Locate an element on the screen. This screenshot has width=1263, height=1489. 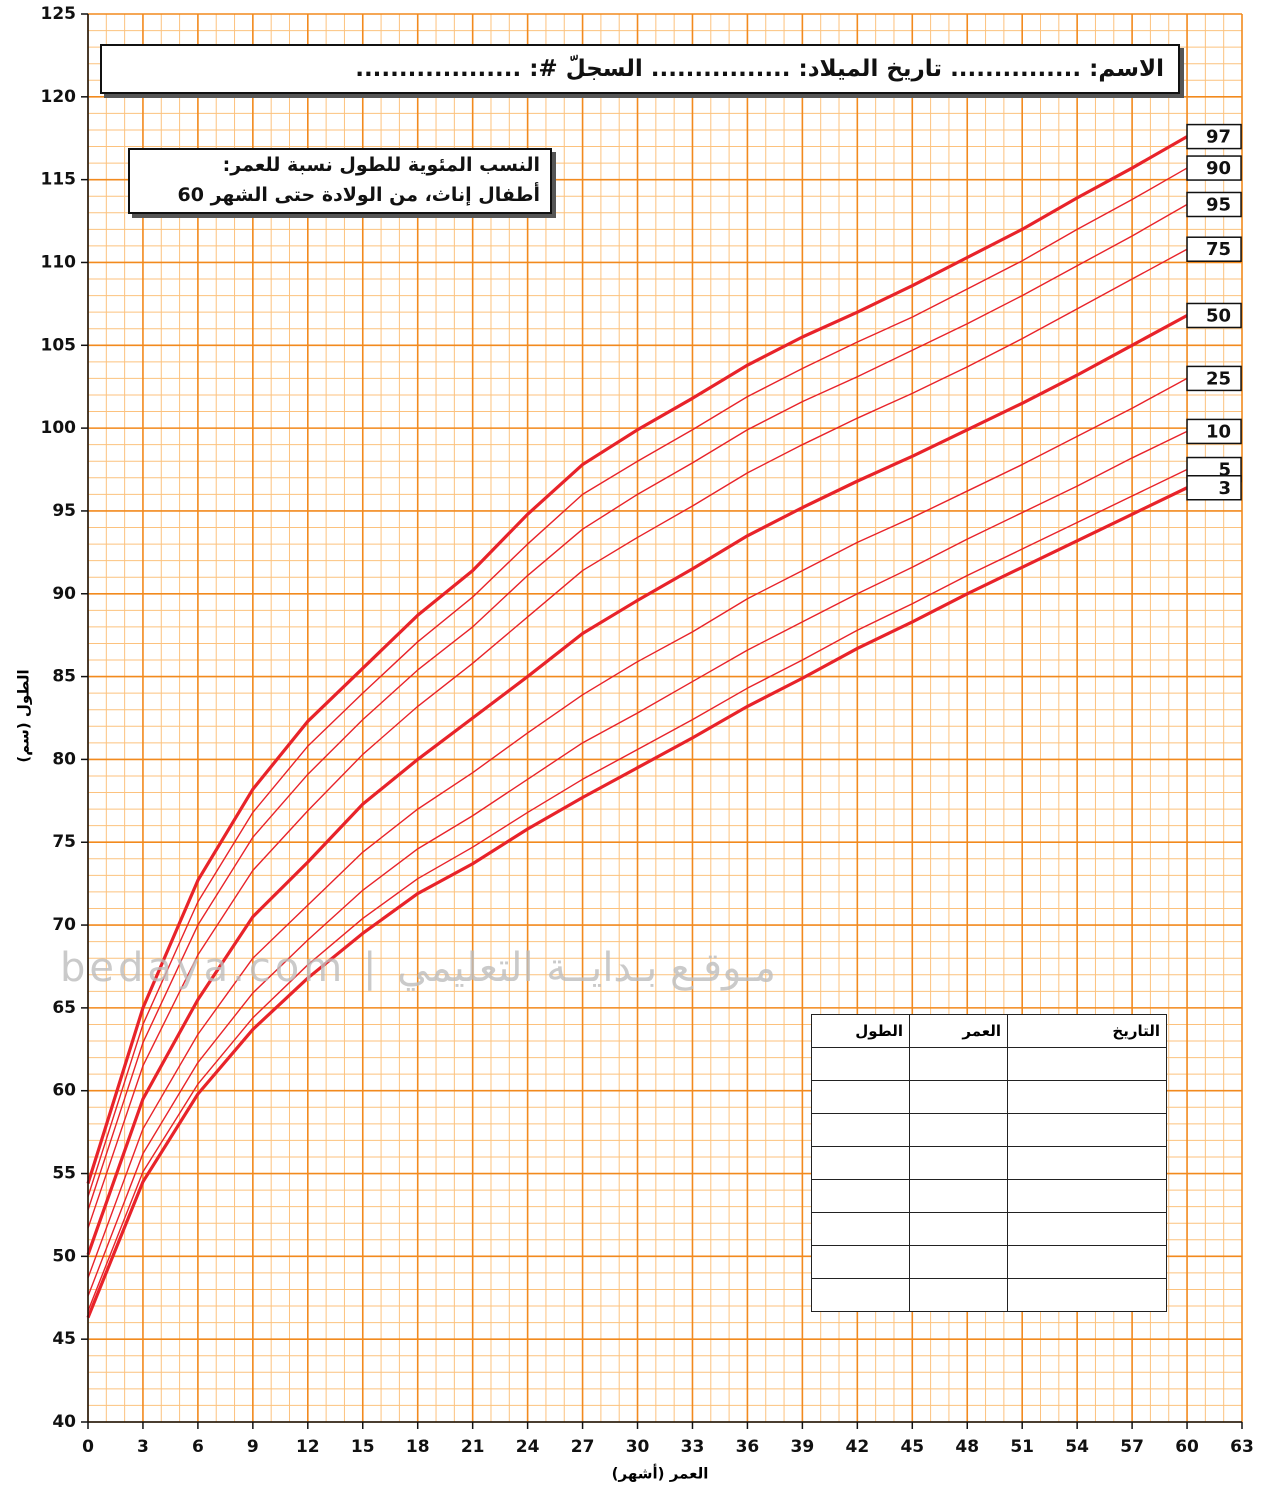
x-tick-label: 12 is located at coordinates (308, 1447).